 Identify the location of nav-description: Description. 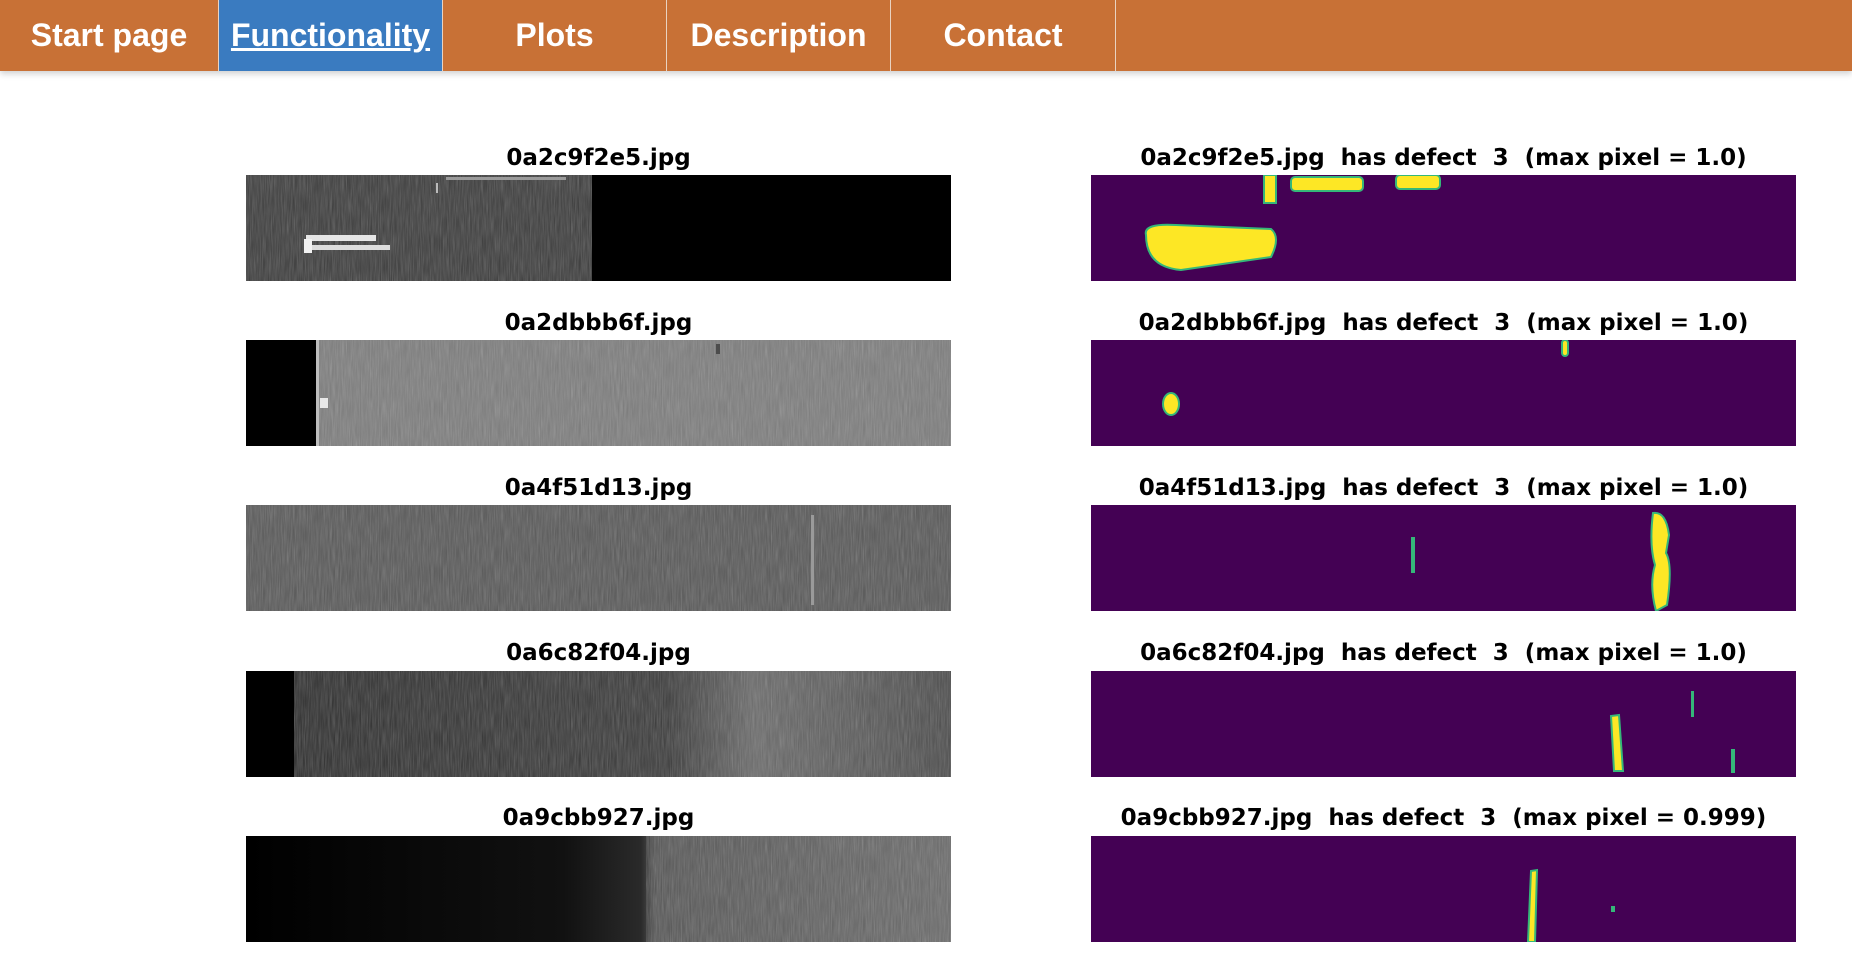
(779, 35).